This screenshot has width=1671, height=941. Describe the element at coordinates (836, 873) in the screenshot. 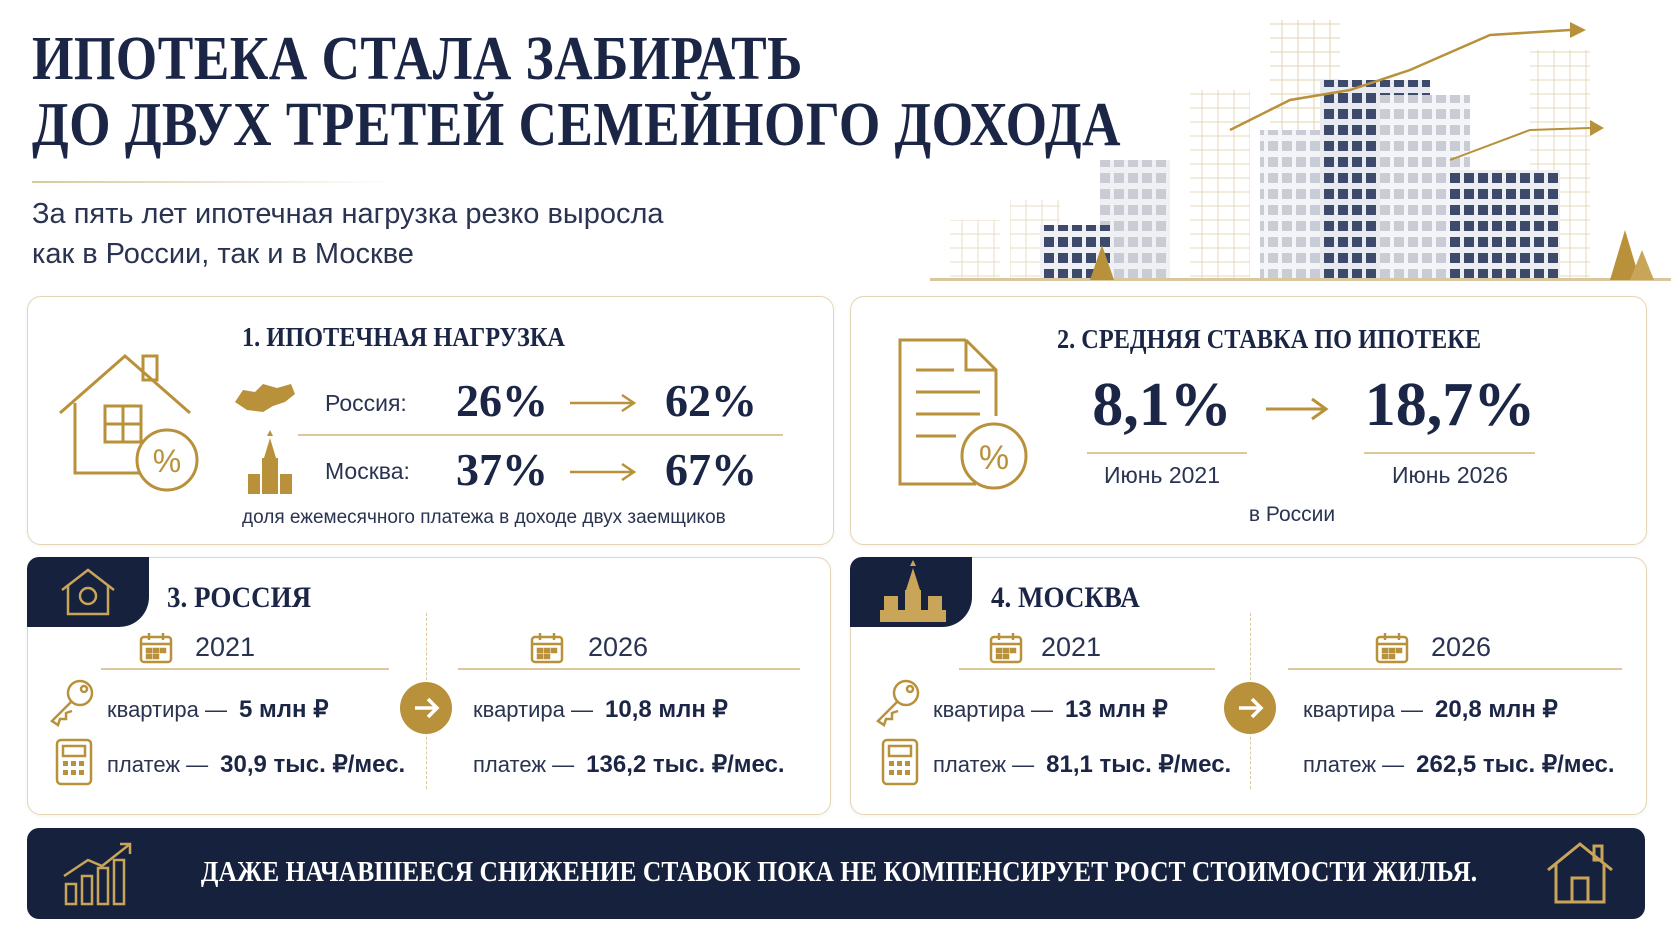

I see `footer-banner` at that location.